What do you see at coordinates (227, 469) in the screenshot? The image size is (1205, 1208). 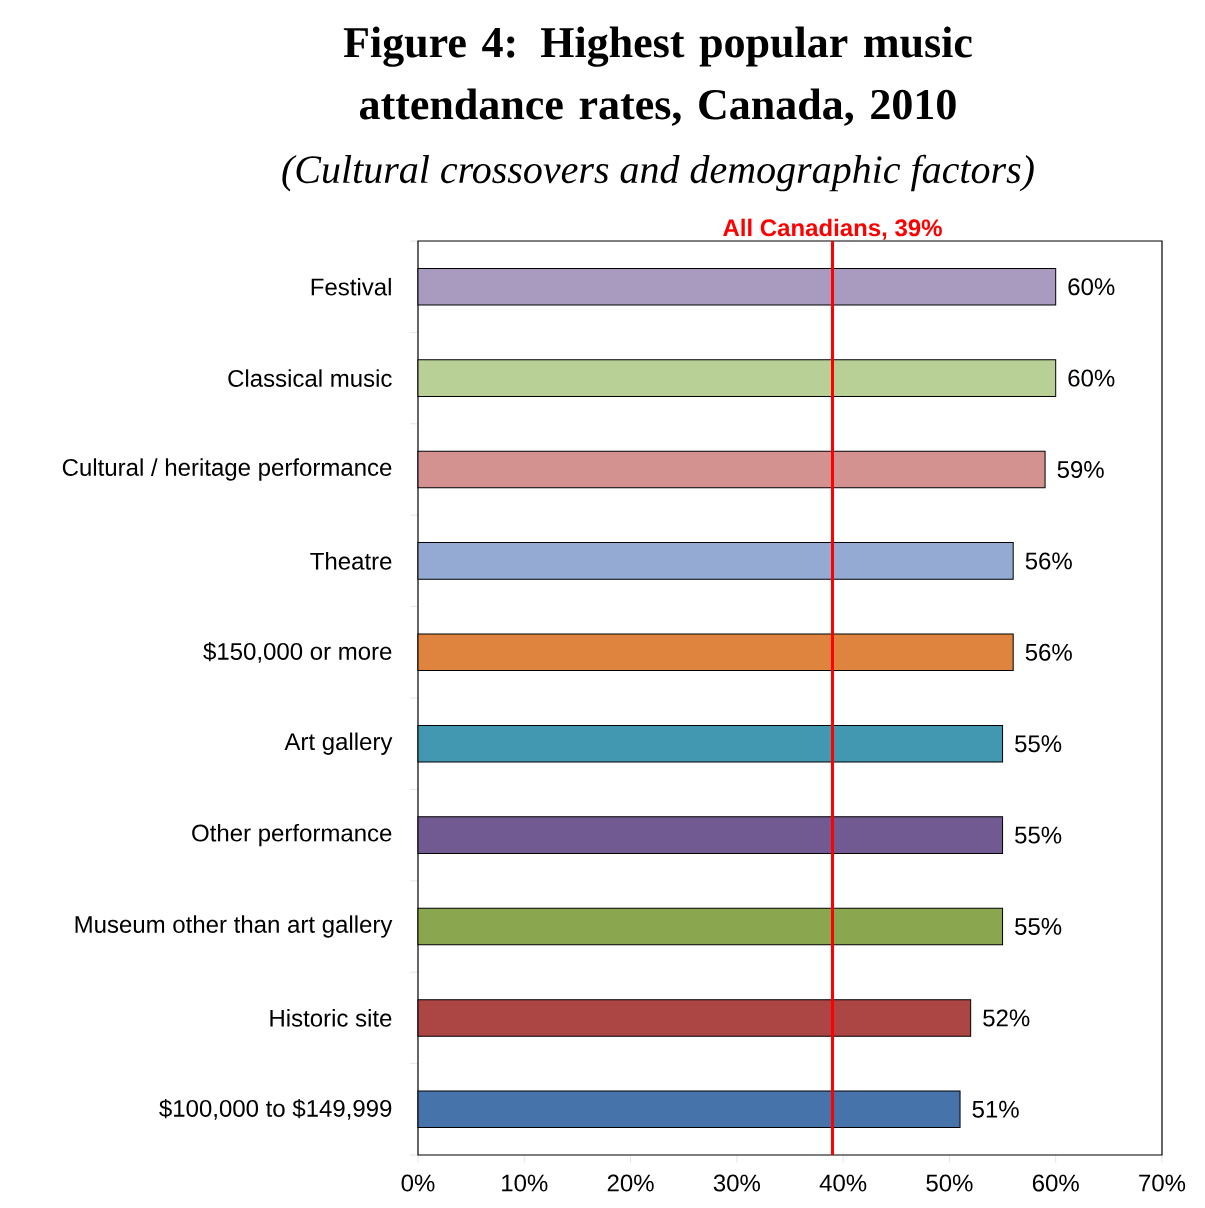 I see `y-tick-label: Cultural / heritage performance` at bounding box center [227, 469].